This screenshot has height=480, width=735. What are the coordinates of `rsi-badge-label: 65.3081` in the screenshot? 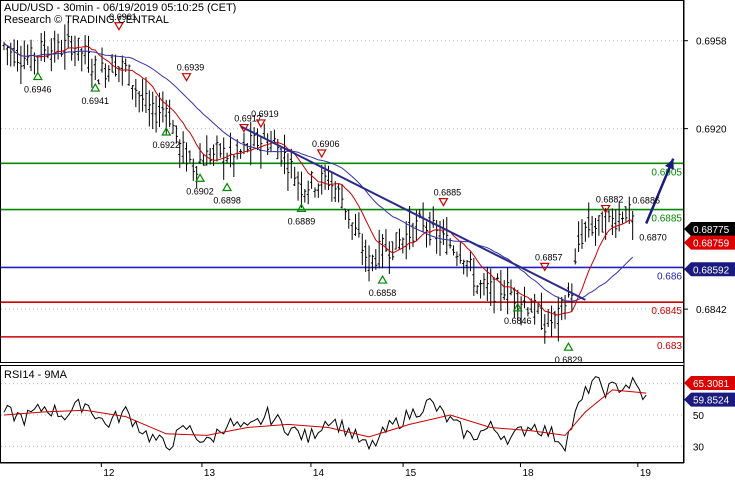 It's located at (711, 384).